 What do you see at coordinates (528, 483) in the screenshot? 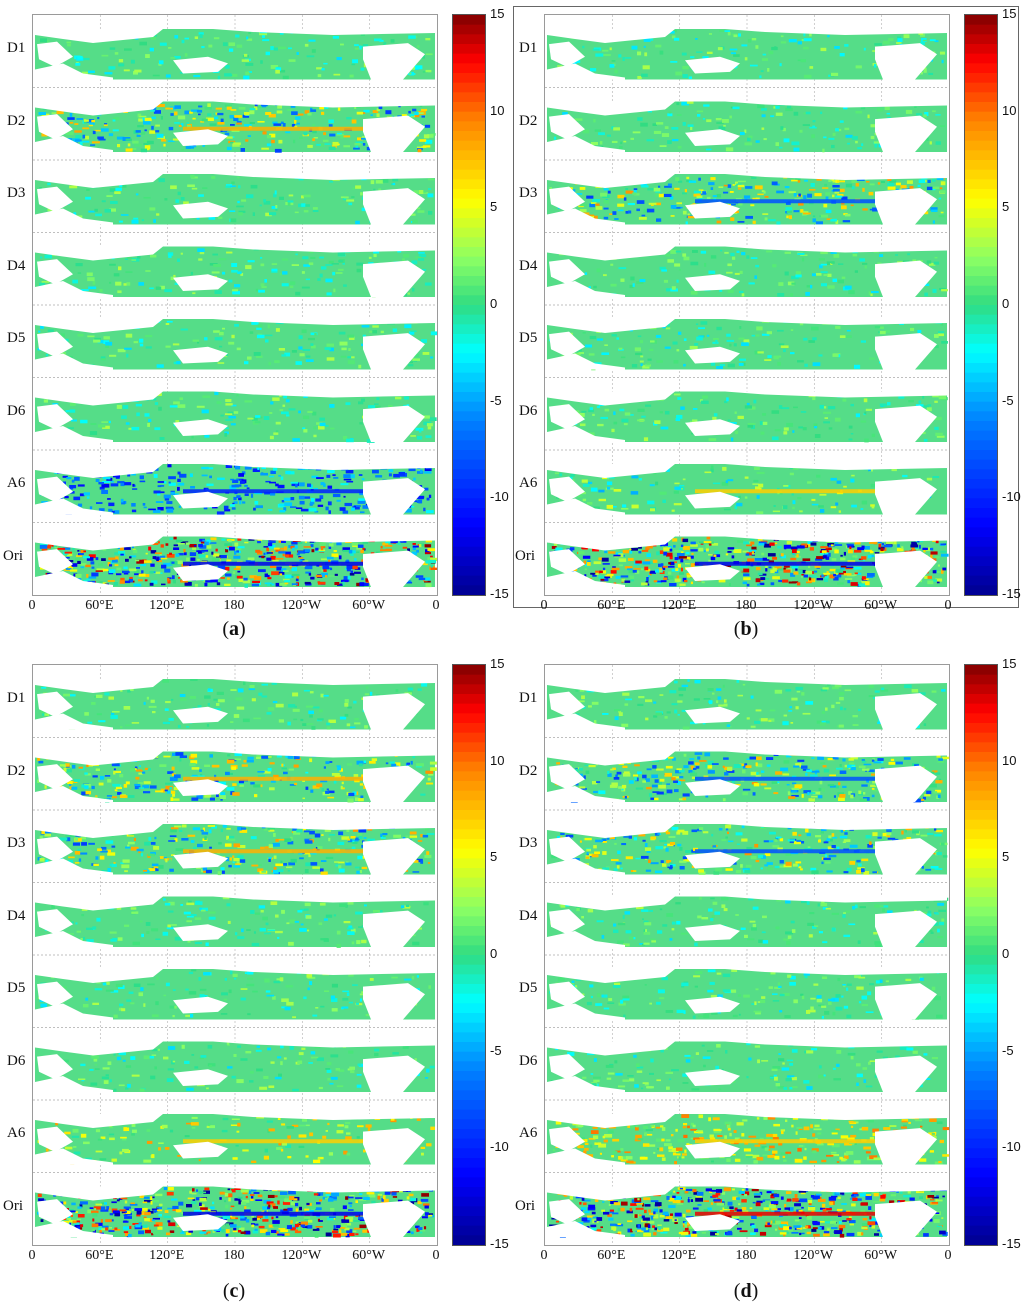
I see `row-label: A6` at bounding box center [528, 483].